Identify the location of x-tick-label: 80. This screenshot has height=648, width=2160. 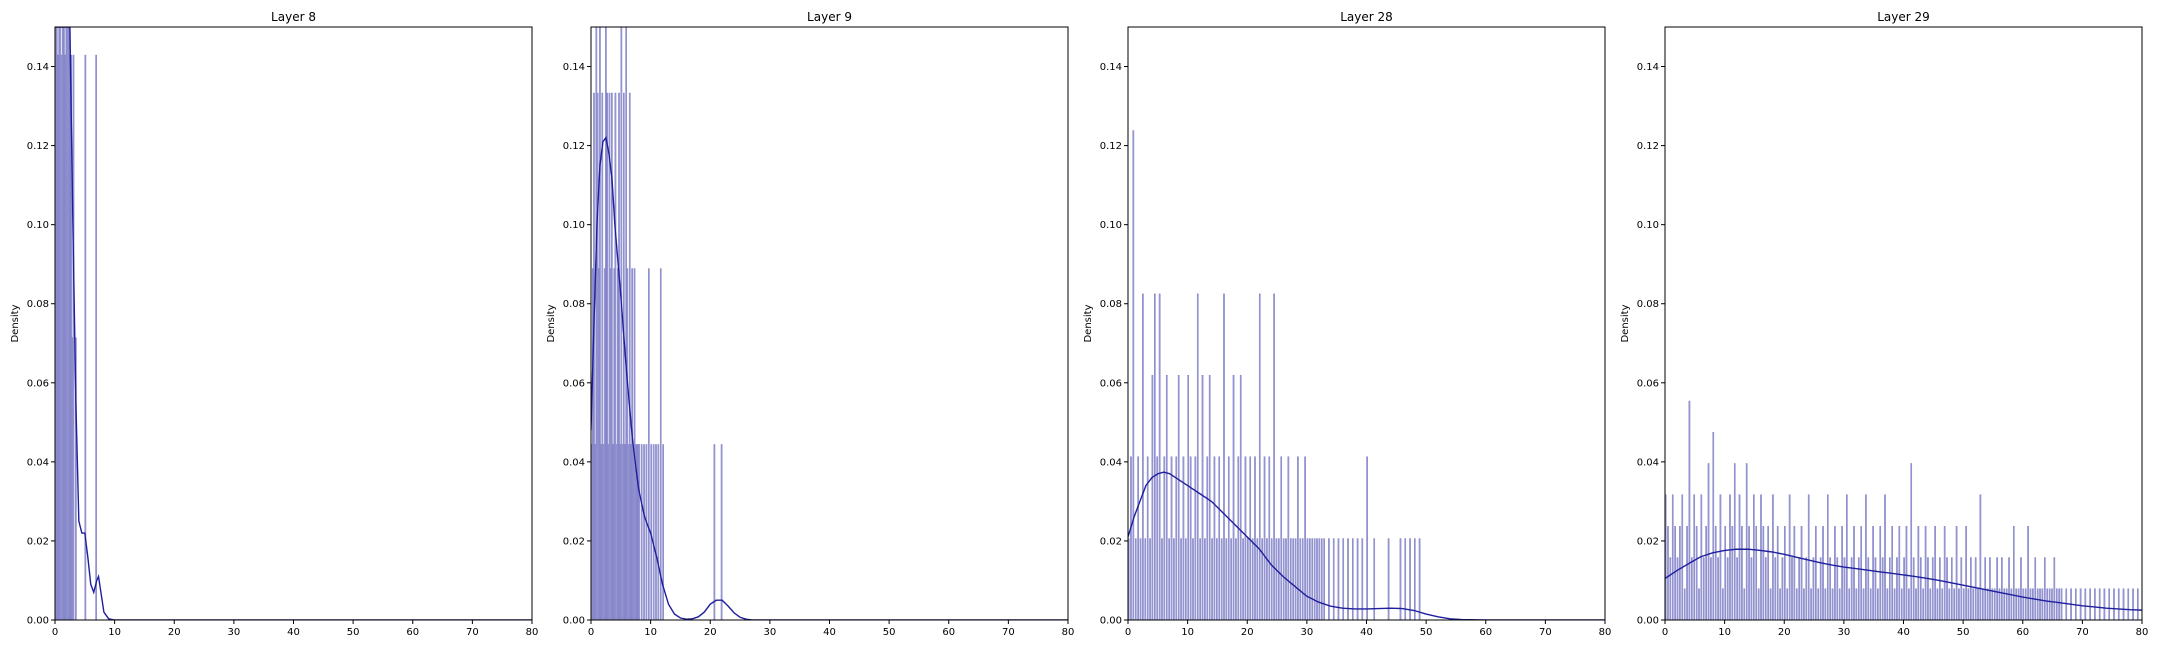
(1605, 632).